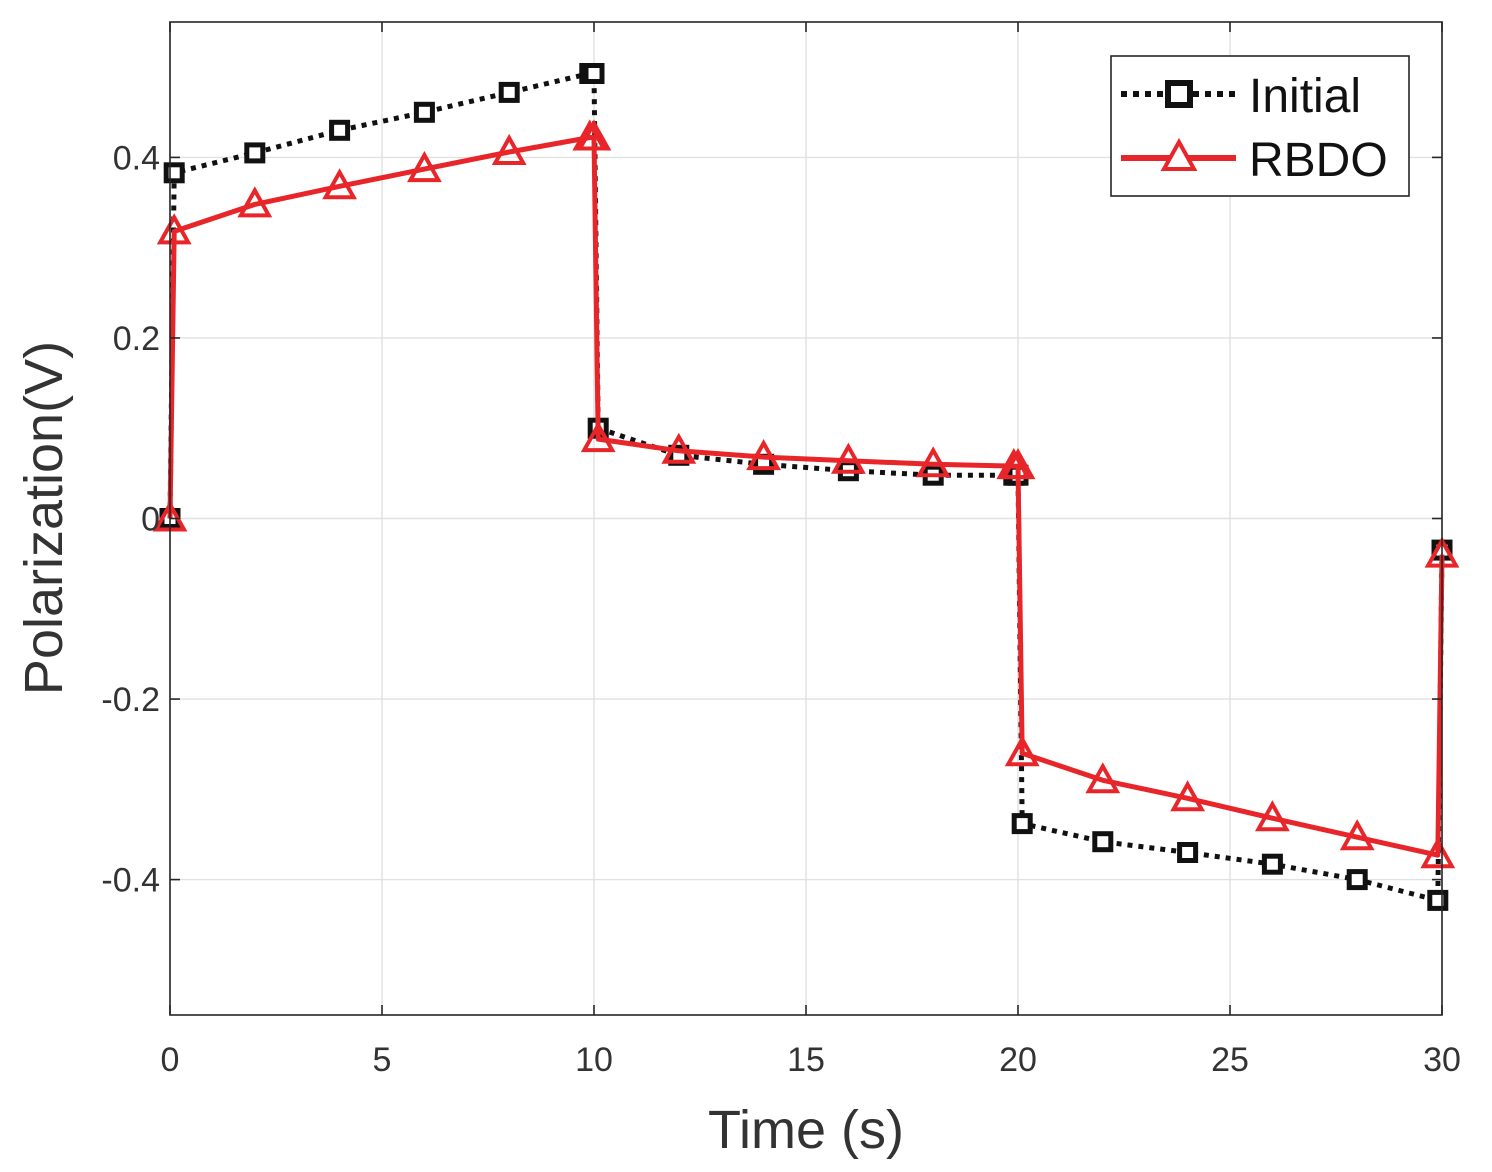 The width and height of the screenshot is (1492, 1172). I want to click on legend-box, so click(1260, 126).